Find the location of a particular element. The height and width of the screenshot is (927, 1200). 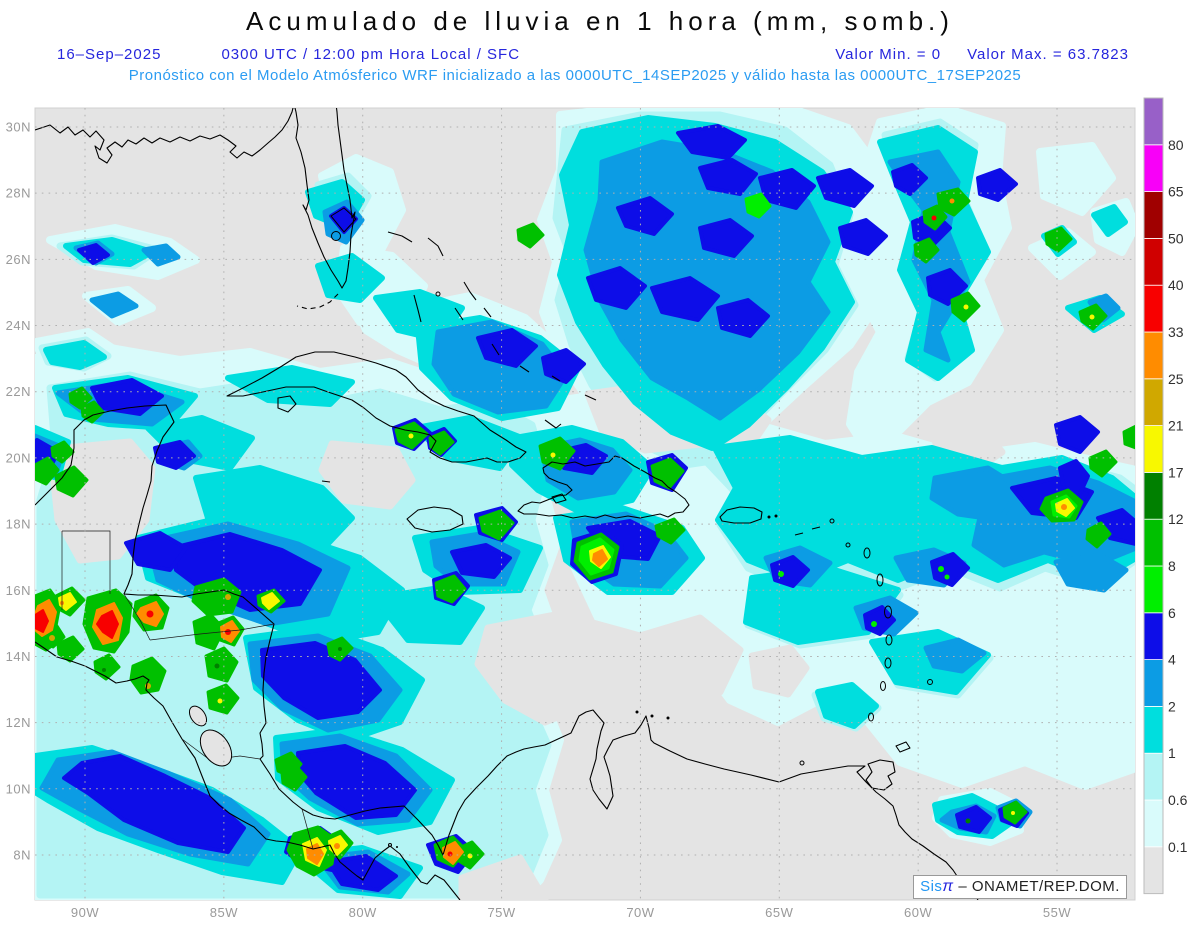

legend-tick-label: 21 is located at coordinates (1176, 426).